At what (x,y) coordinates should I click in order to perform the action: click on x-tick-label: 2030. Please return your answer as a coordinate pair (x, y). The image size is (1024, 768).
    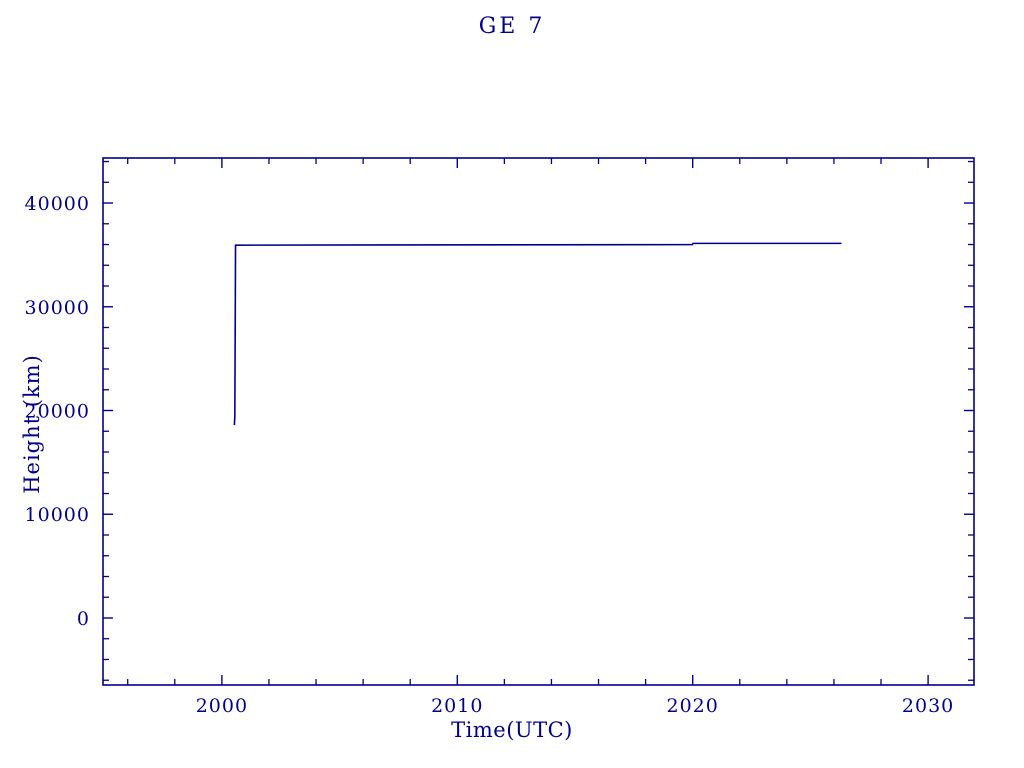
    Looking at the image, I should click on (928, 706).